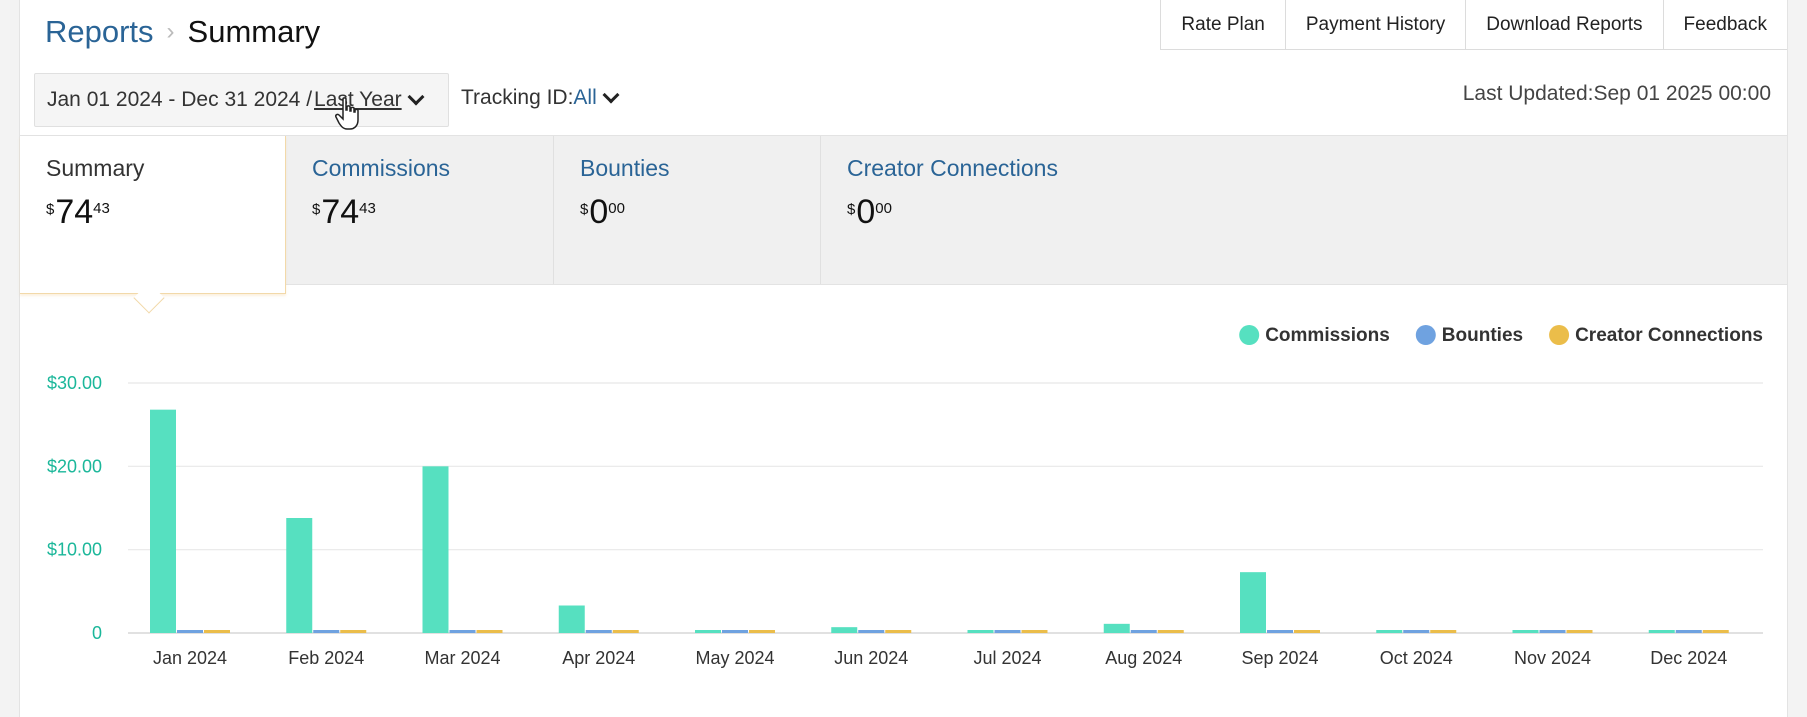 The image size is (1807, 717). Describe the element at coordinates (241, 100) in the screenshot. I see `date-range-dropdown: Jan 01 2024 - Dec 31 2024 / Last Year` at that location.